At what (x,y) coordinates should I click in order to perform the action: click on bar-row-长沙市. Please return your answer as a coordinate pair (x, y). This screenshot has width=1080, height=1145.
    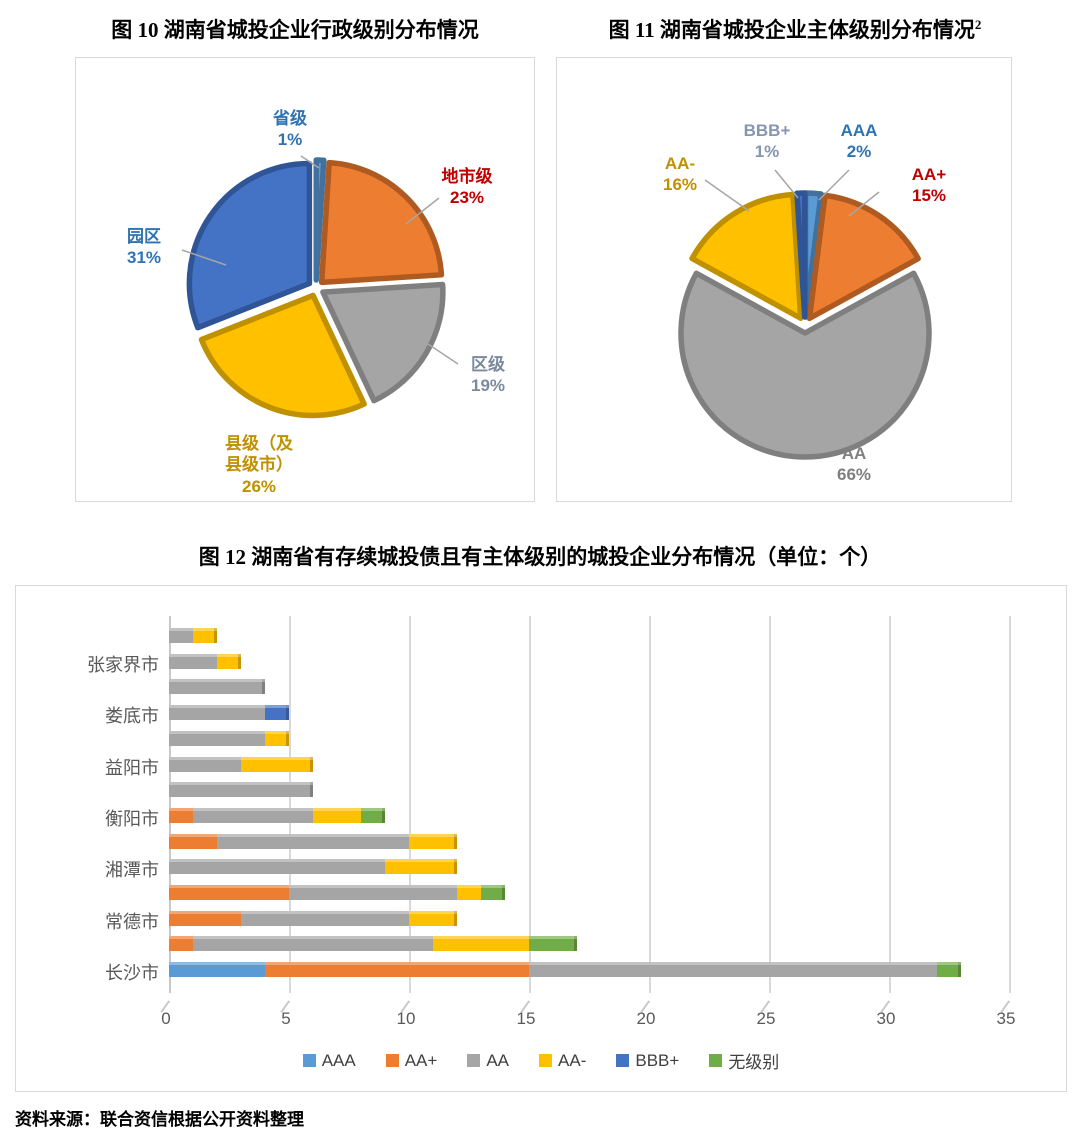
    Looking at the image, I should click on (565, 970).